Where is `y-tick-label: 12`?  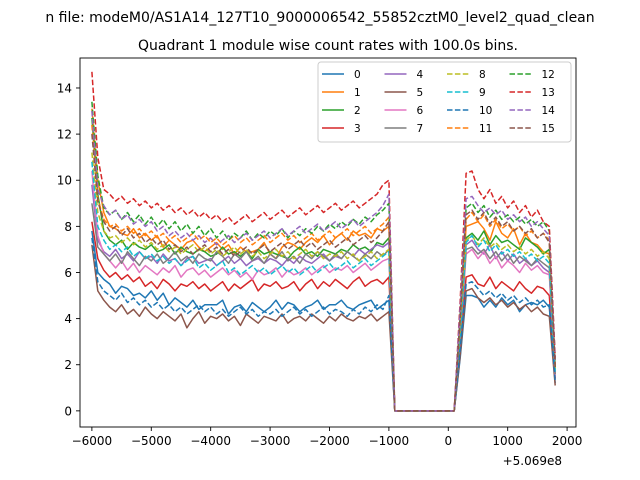 y-tick-label: 12 is located at coordinates (64, 135).